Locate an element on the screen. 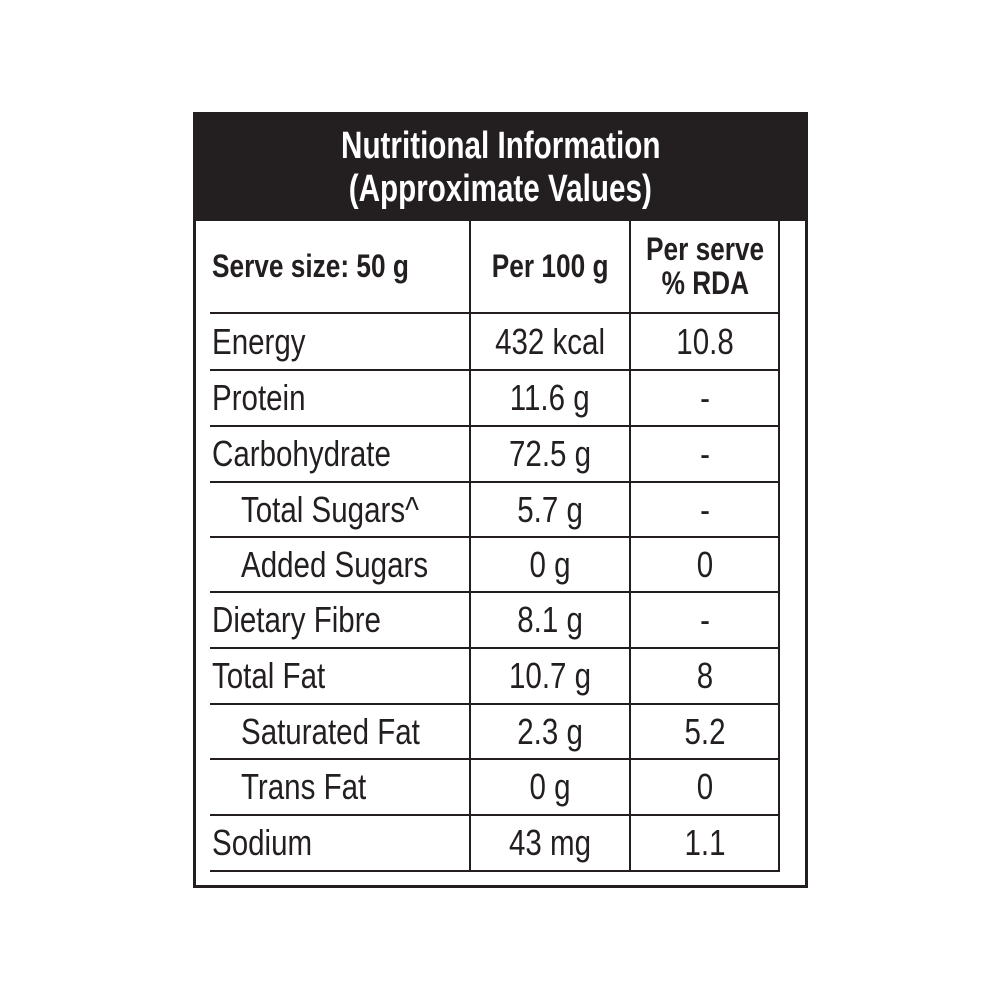 This screenshot has height=1000, width=1000. nutrient-name-text: Saturated Fat is located at coordinates (330, 731).